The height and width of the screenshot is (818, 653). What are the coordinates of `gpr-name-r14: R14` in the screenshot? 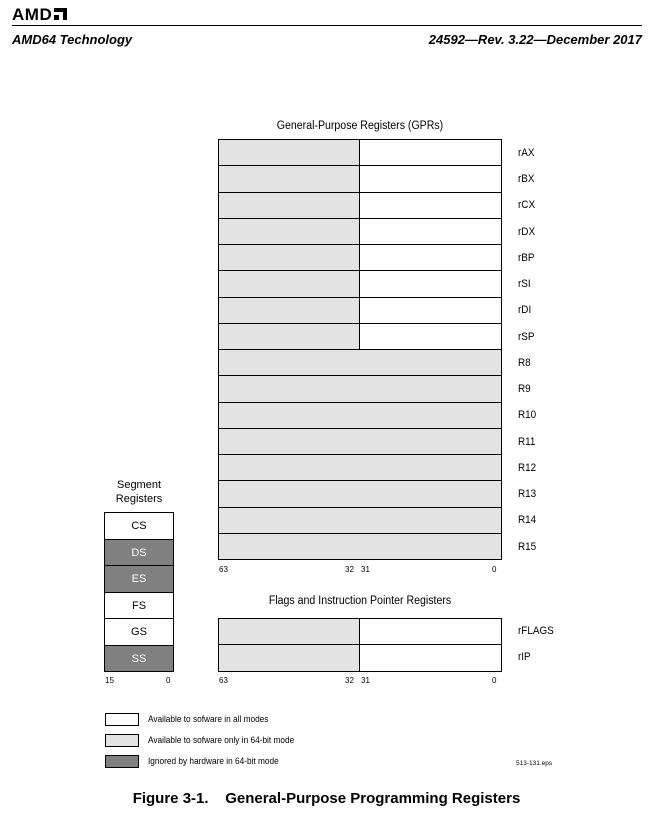 It's located at (527, 520).